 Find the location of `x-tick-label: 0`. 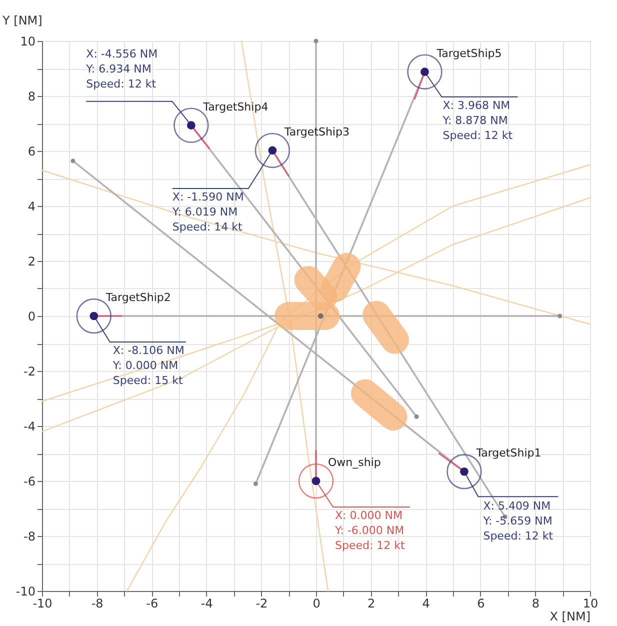

x-tick-label: 0 is located at coordinates (316, 603).